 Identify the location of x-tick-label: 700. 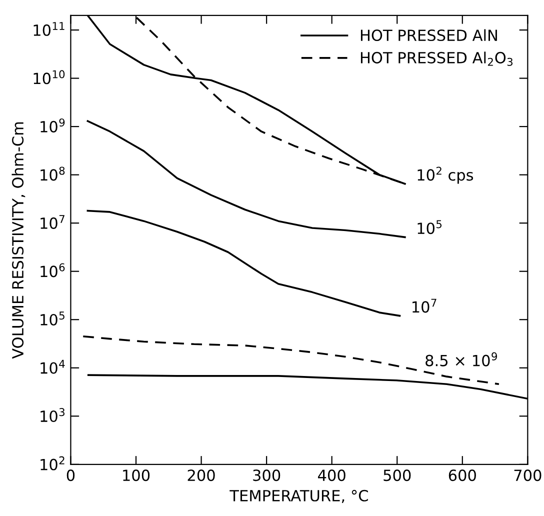
(528, 476).